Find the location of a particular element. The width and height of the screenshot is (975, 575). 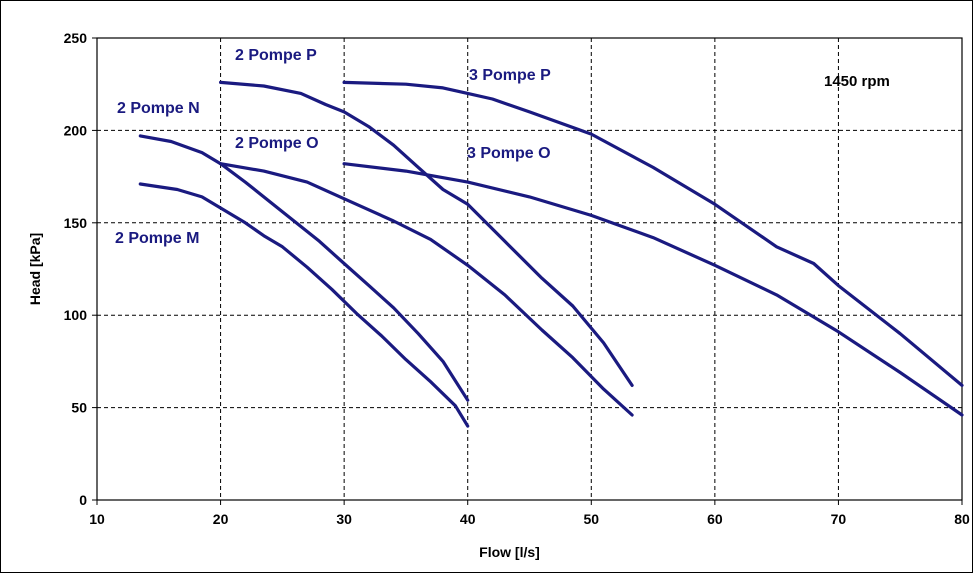

x-tick-label: 80 is located at coordinates (962, 519).